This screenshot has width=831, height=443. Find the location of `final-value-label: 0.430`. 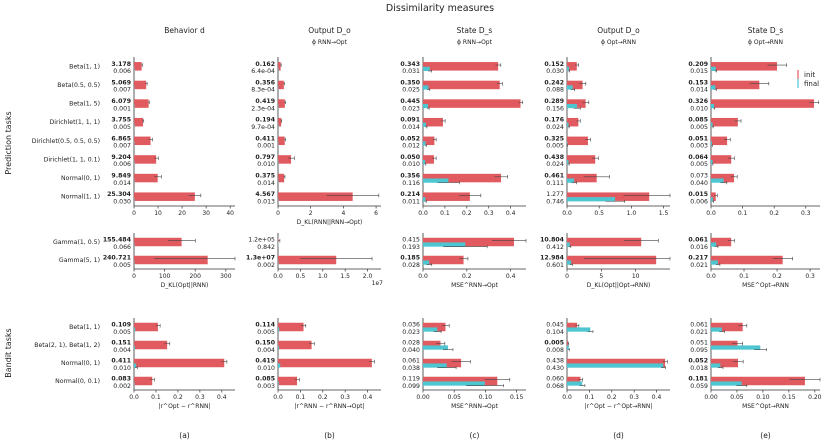

final-value-label: 0.430 is located at coordinates (555, 368).